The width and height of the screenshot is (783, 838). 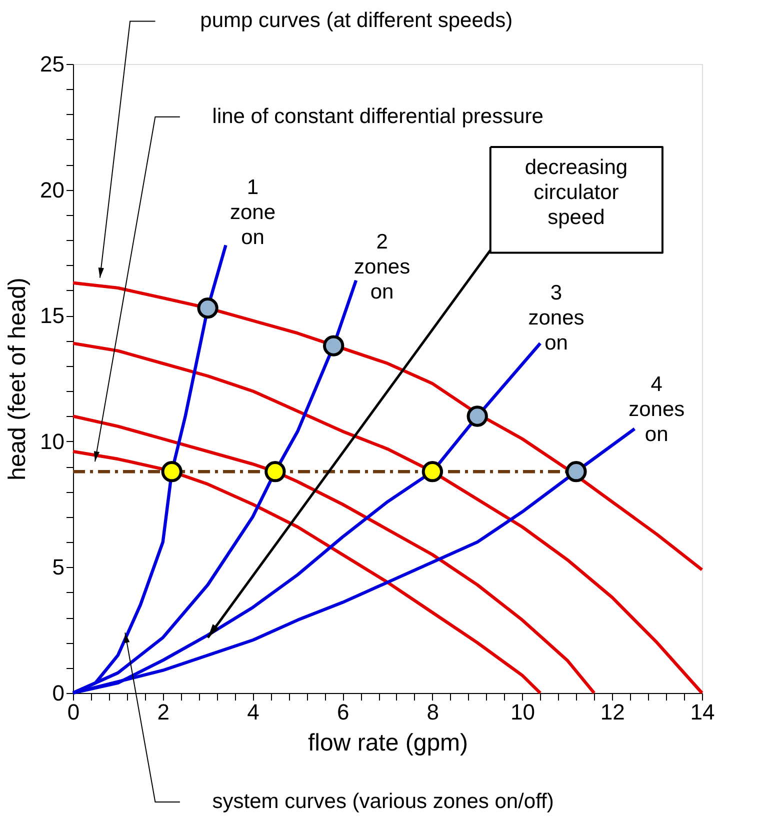 I want to click on x-tick-label: 4, so click(x=253, y=712).